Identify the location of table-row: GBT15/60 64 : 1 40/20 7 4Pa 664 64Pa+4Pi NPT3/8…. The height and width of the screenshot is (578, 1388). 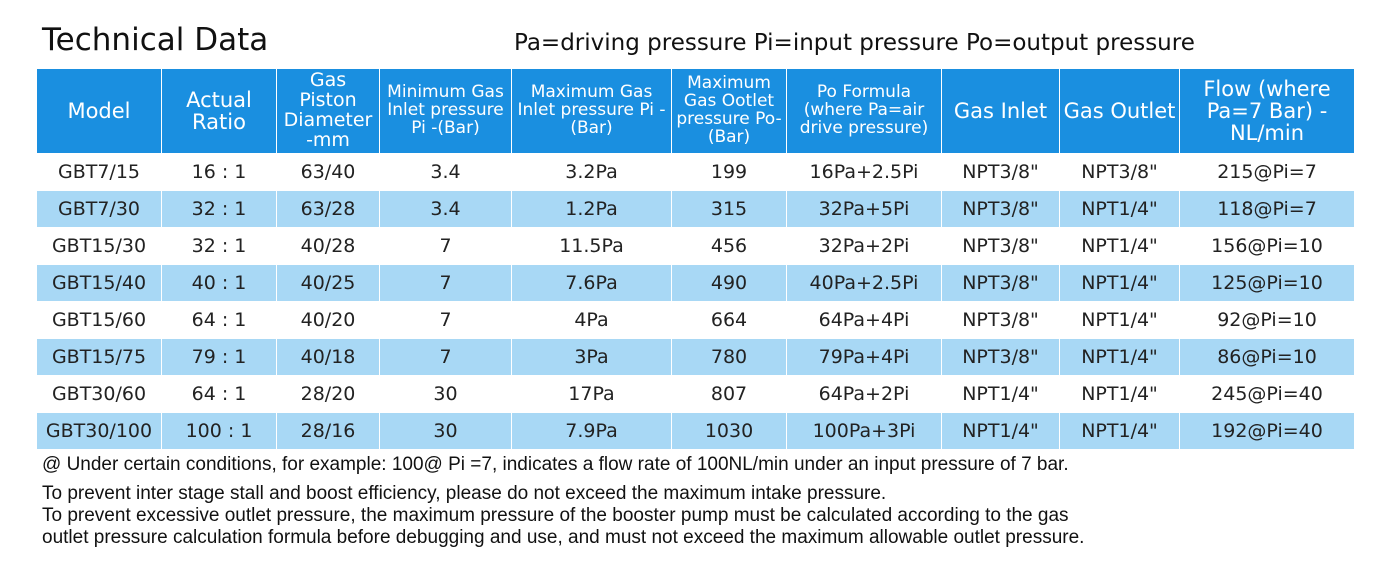
(695, 320).